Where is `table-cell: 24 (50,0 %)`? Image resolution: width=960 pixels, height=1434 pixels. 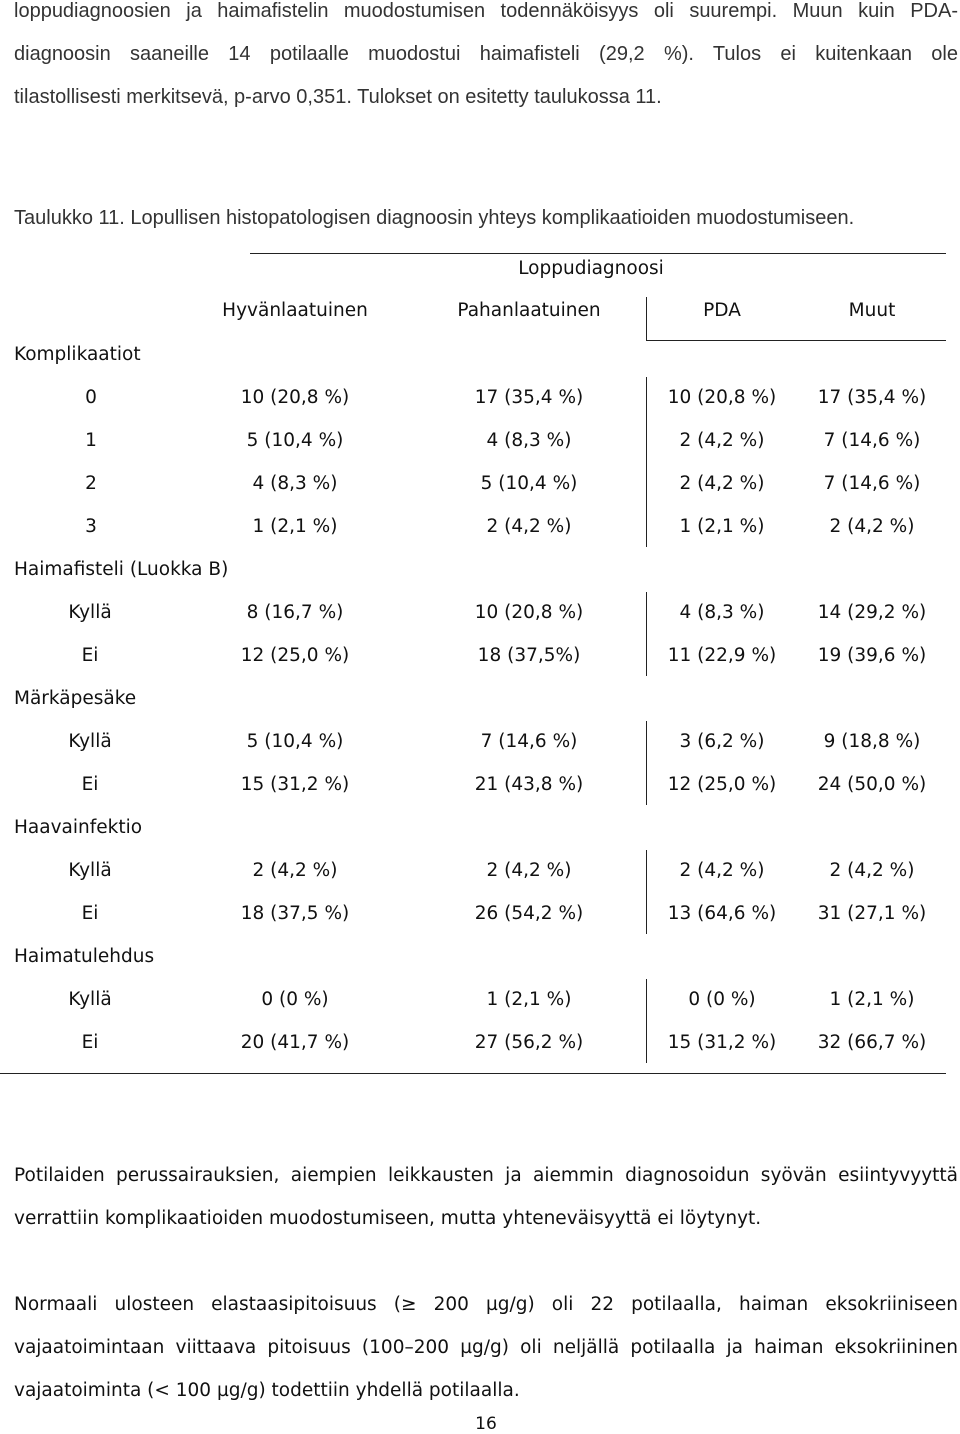 table-cell: 24 (50,0 %) is located at coordinates (872, 784).